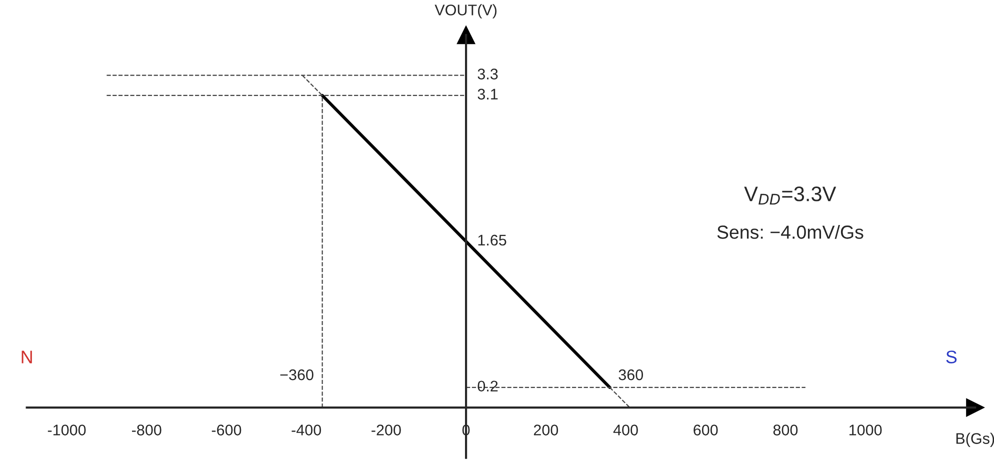 The width and height of the screenshot is (994, 474). Describe the element at coordinates (790, 232) in the screenshot. I see `annotation: Sens: −4.0mV/Gs` at that location.